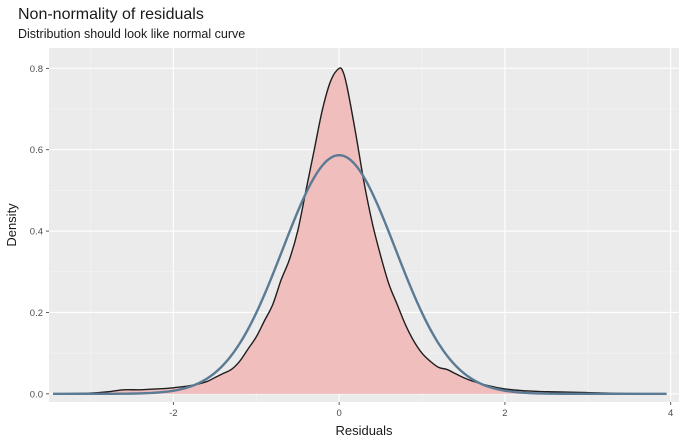 The image size is (688, 444). I want to click on y-tick-label: 0.0, so click(36, 394).